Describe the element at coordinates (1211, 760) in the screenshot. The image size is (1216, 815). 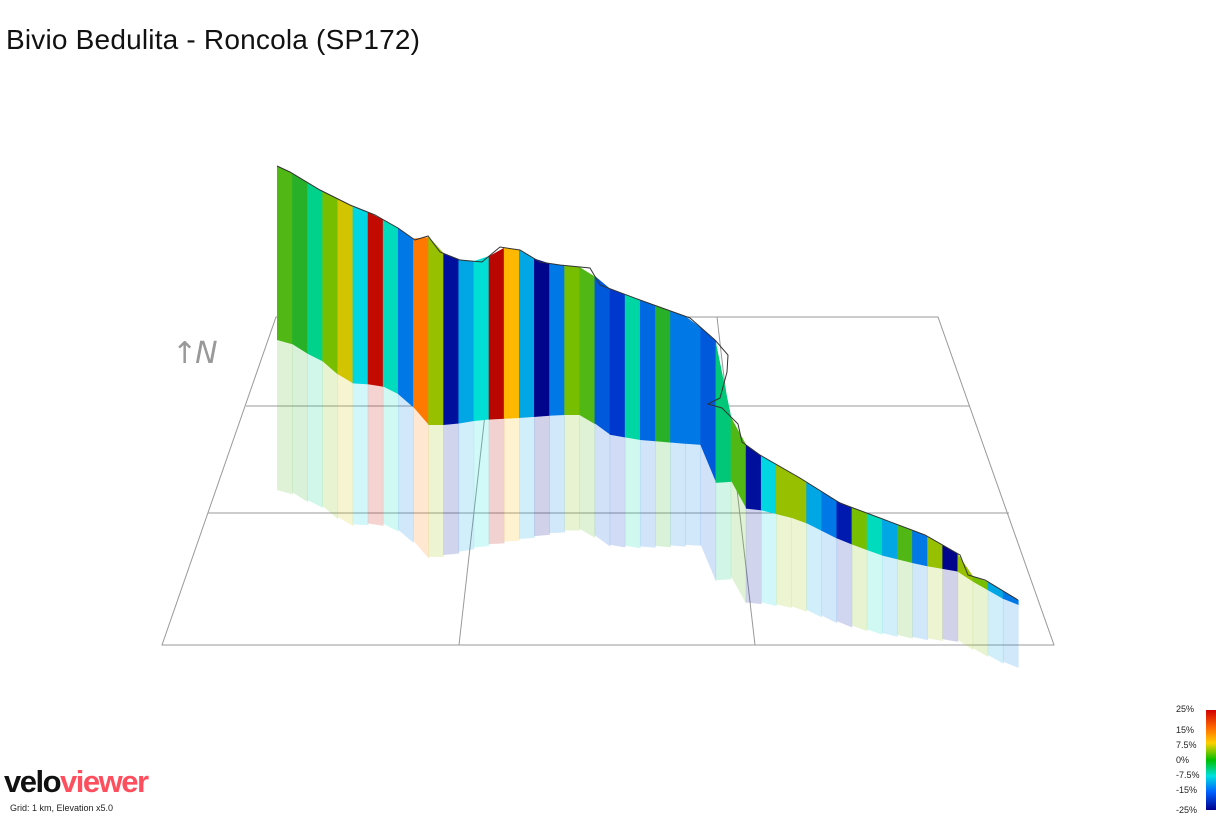
I see `gradient-color-bar` at that location.